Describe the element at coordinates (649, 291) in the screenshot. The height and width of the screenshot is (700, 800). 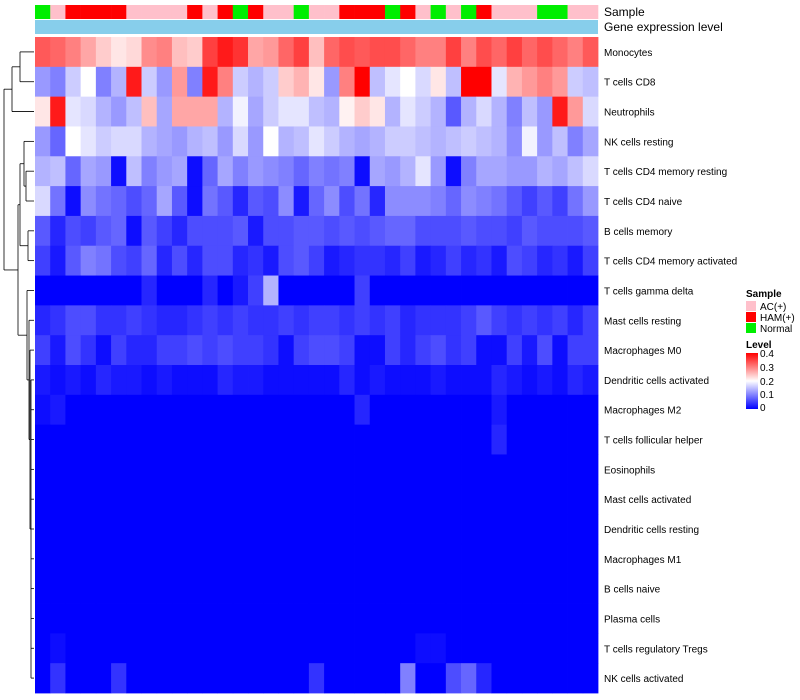
I see `row-label: T cells gamma delta` at that location.